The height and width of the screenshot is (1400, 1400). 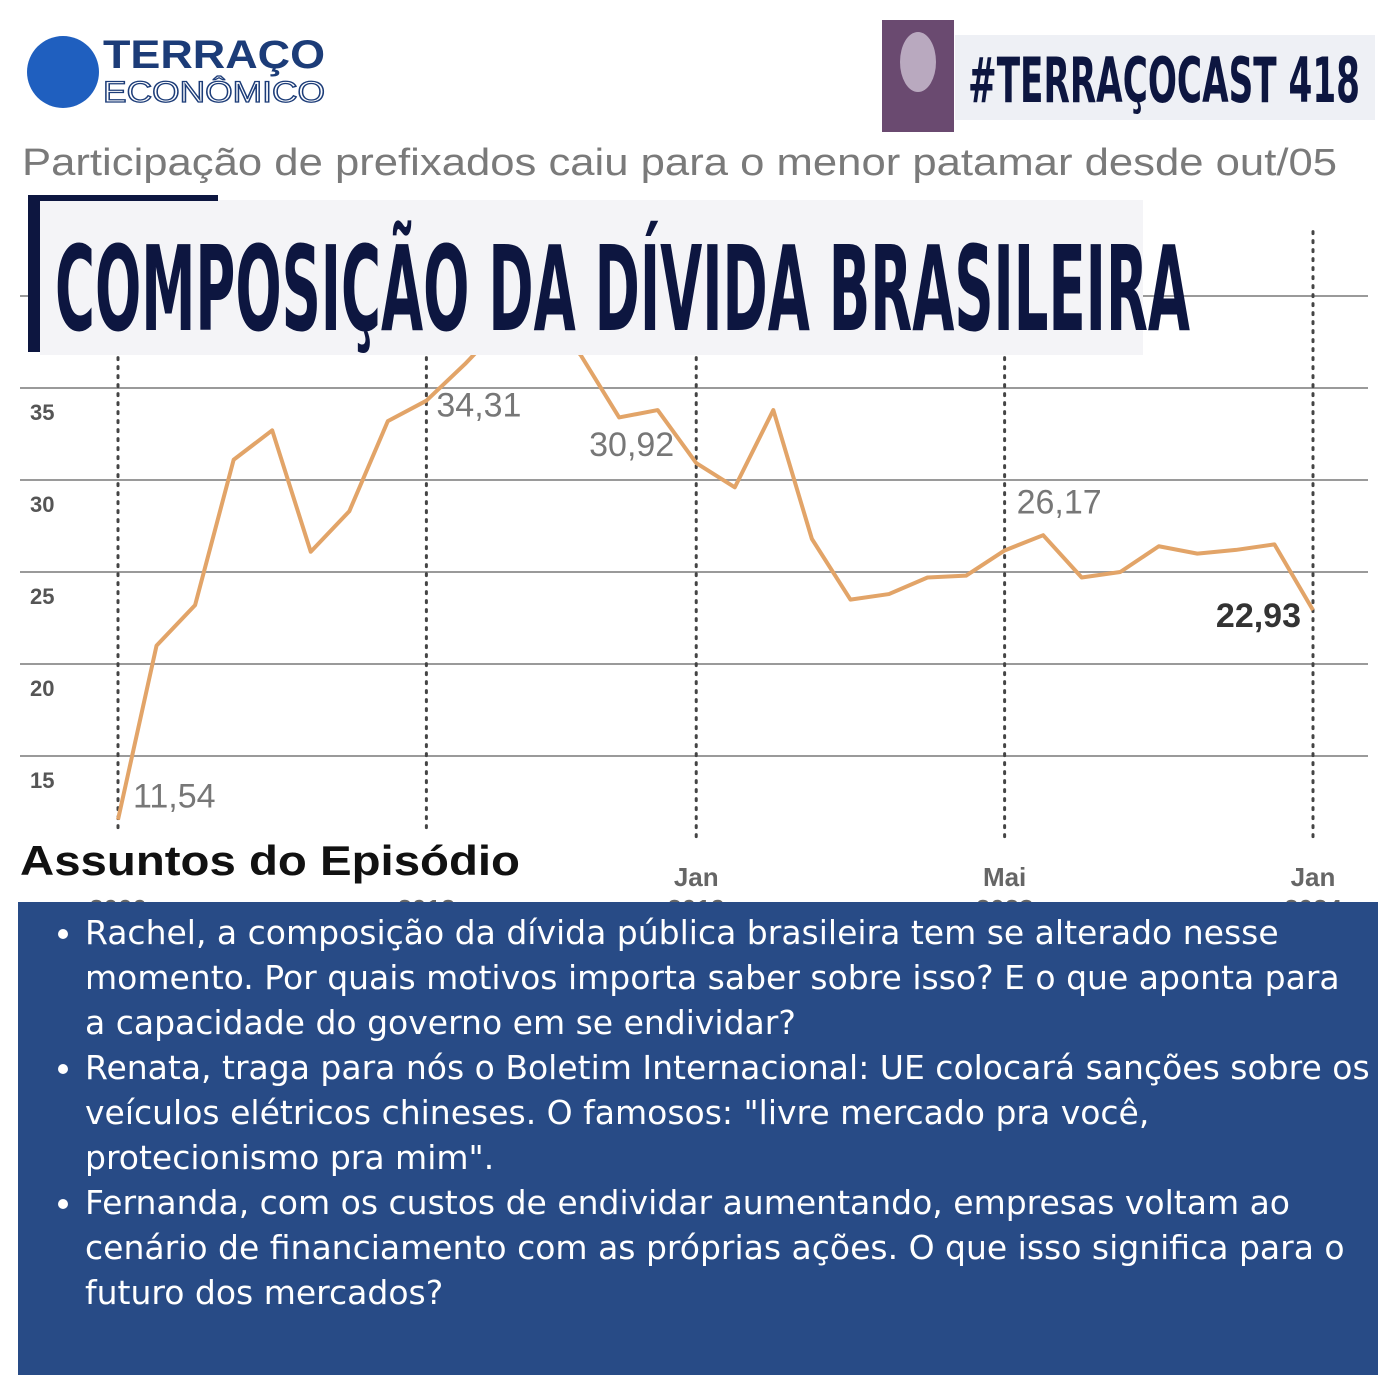 What do you see at coordinates (42, 504) in the screenshot?
I see `y-tick-label: 30` at bounding box center [42, 504].